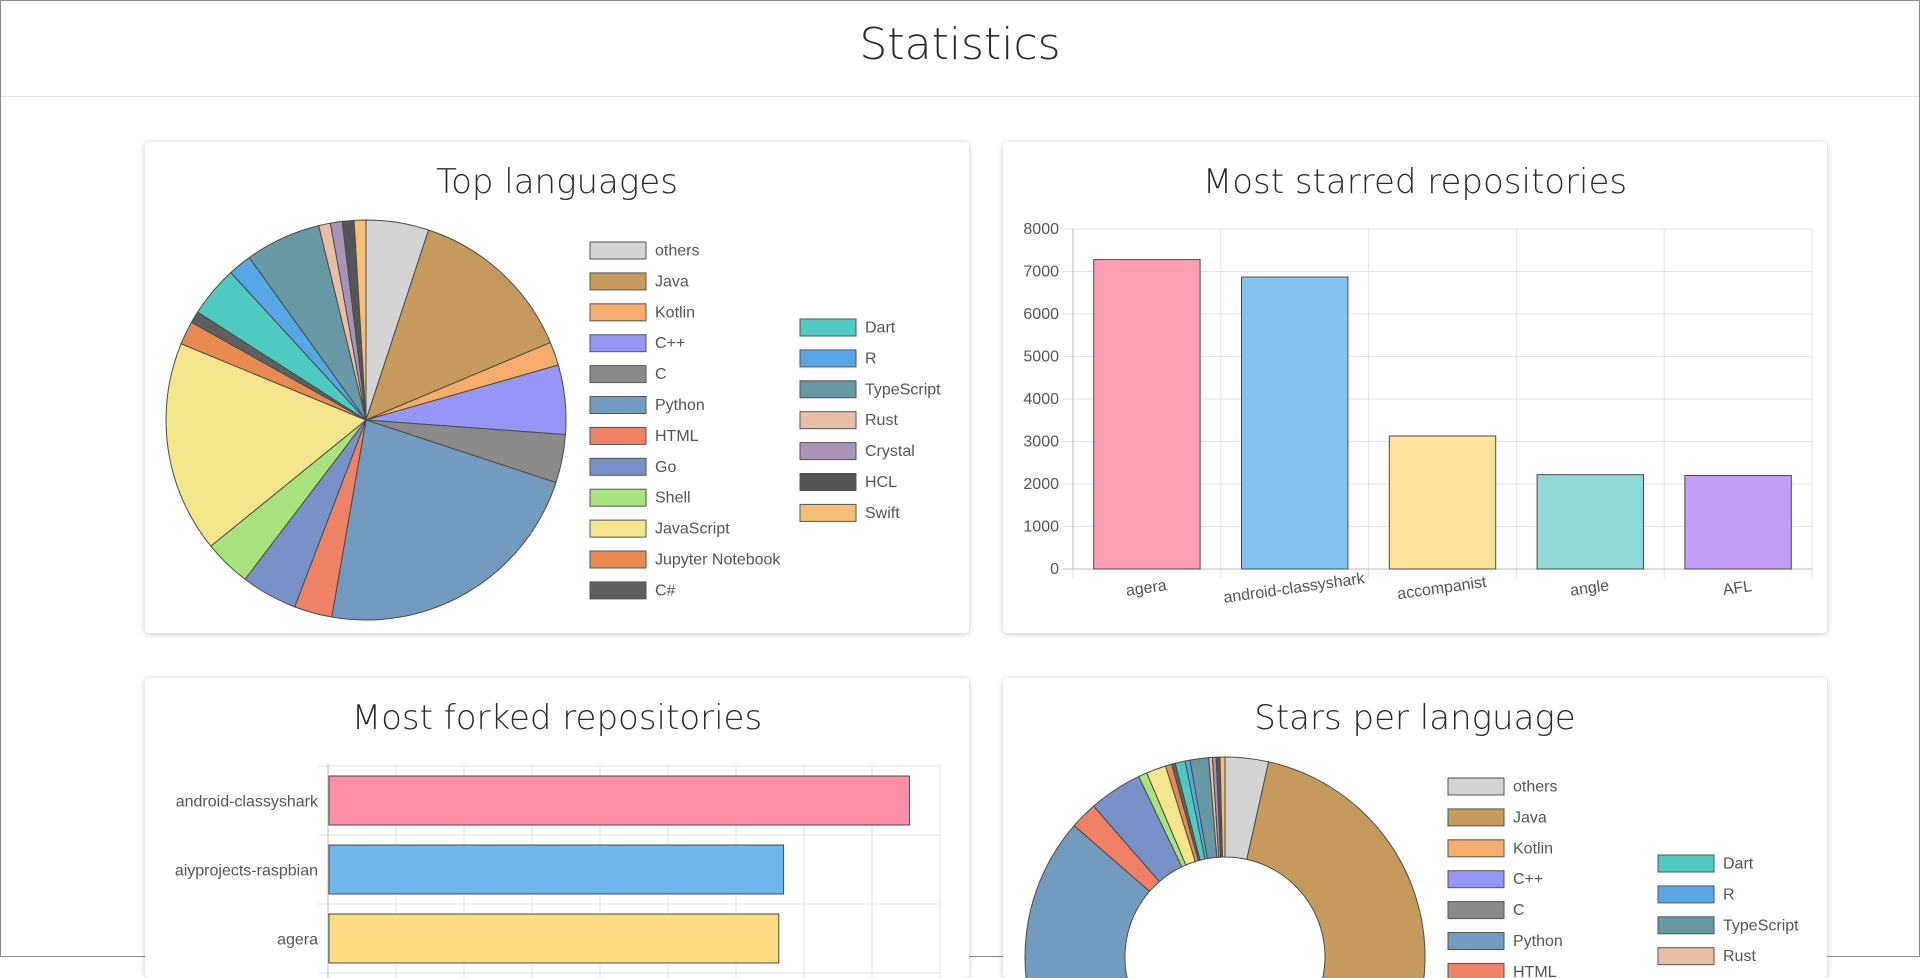  What do you see at coordinates (1146, 588) in the screenshot?
I see `x-tick-label: agera` at bounding box center [1146, 588].